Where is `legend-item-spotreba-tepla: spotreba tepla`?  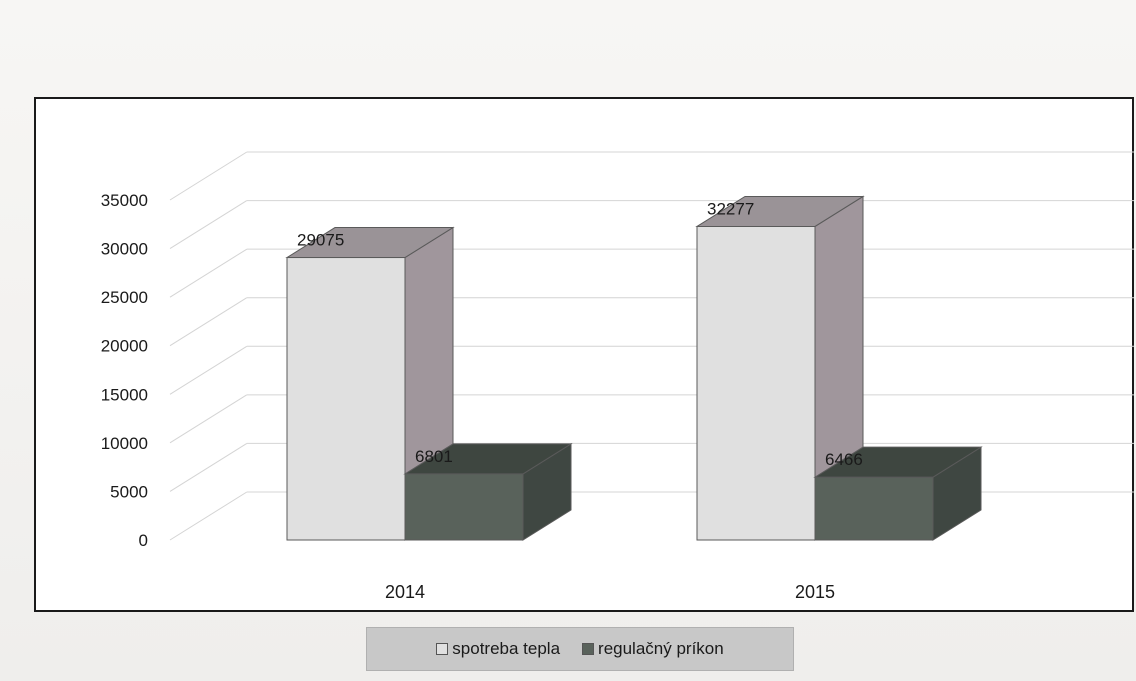 legend-item-spotreba-tepla: spotreba tepla is located at coordinates (498, 649).